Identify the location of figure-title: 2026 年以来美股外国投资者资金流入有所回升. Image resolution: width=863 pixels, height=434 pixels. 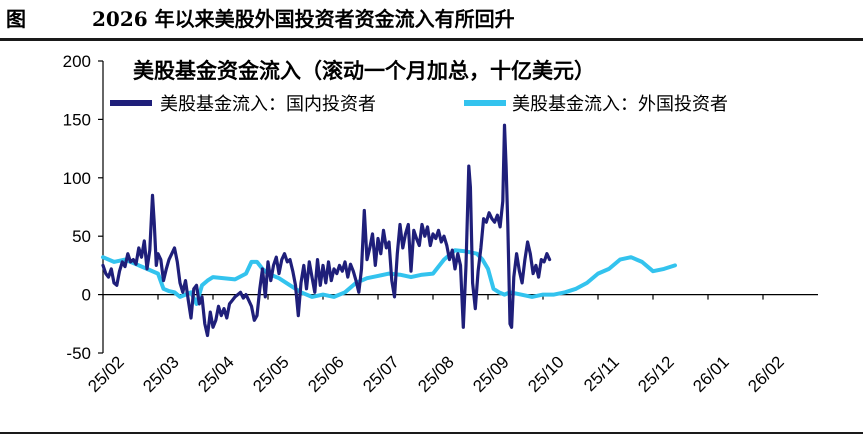
(303, 19).